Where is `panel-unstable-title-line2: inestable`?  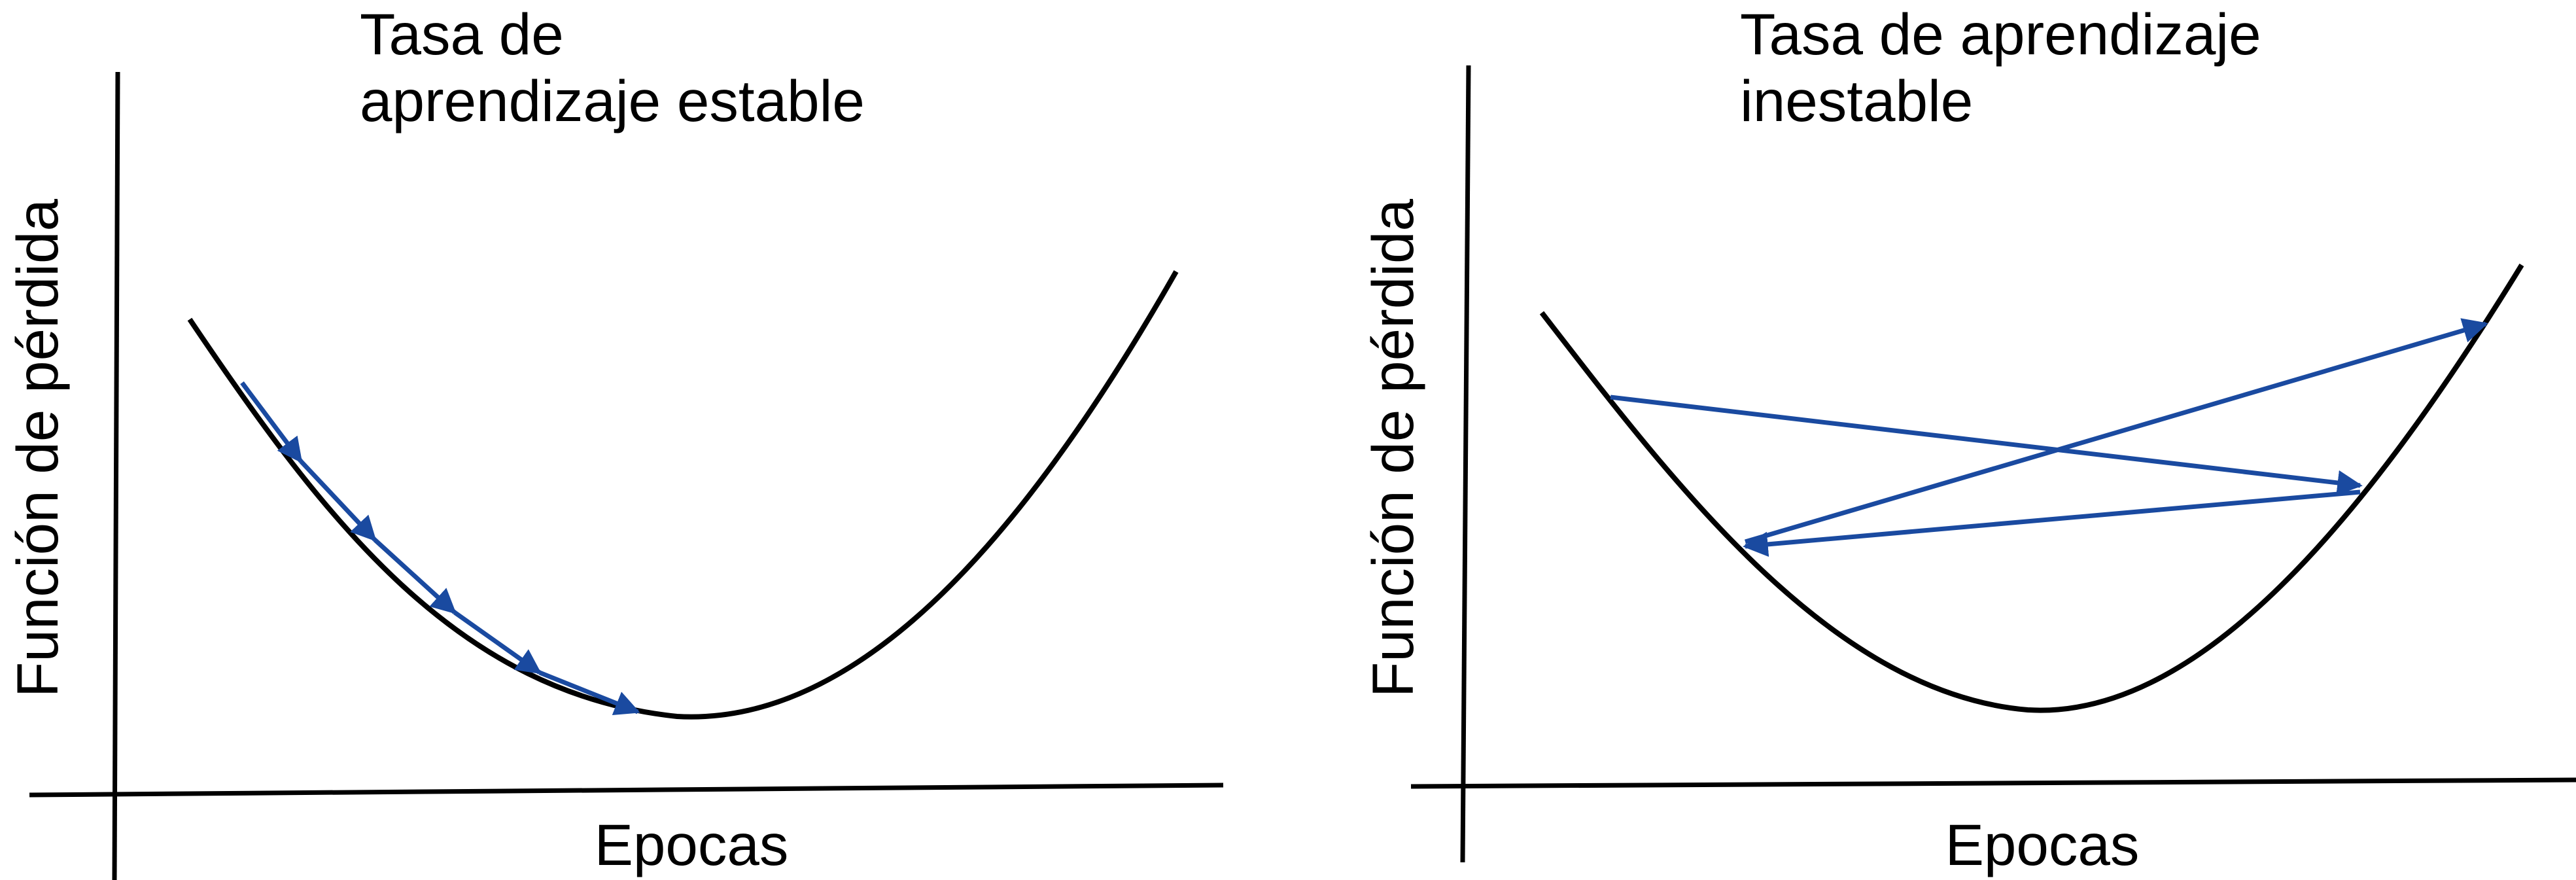
panel-unstable-title-line2: inestable is located at coordinates (1857, 100).